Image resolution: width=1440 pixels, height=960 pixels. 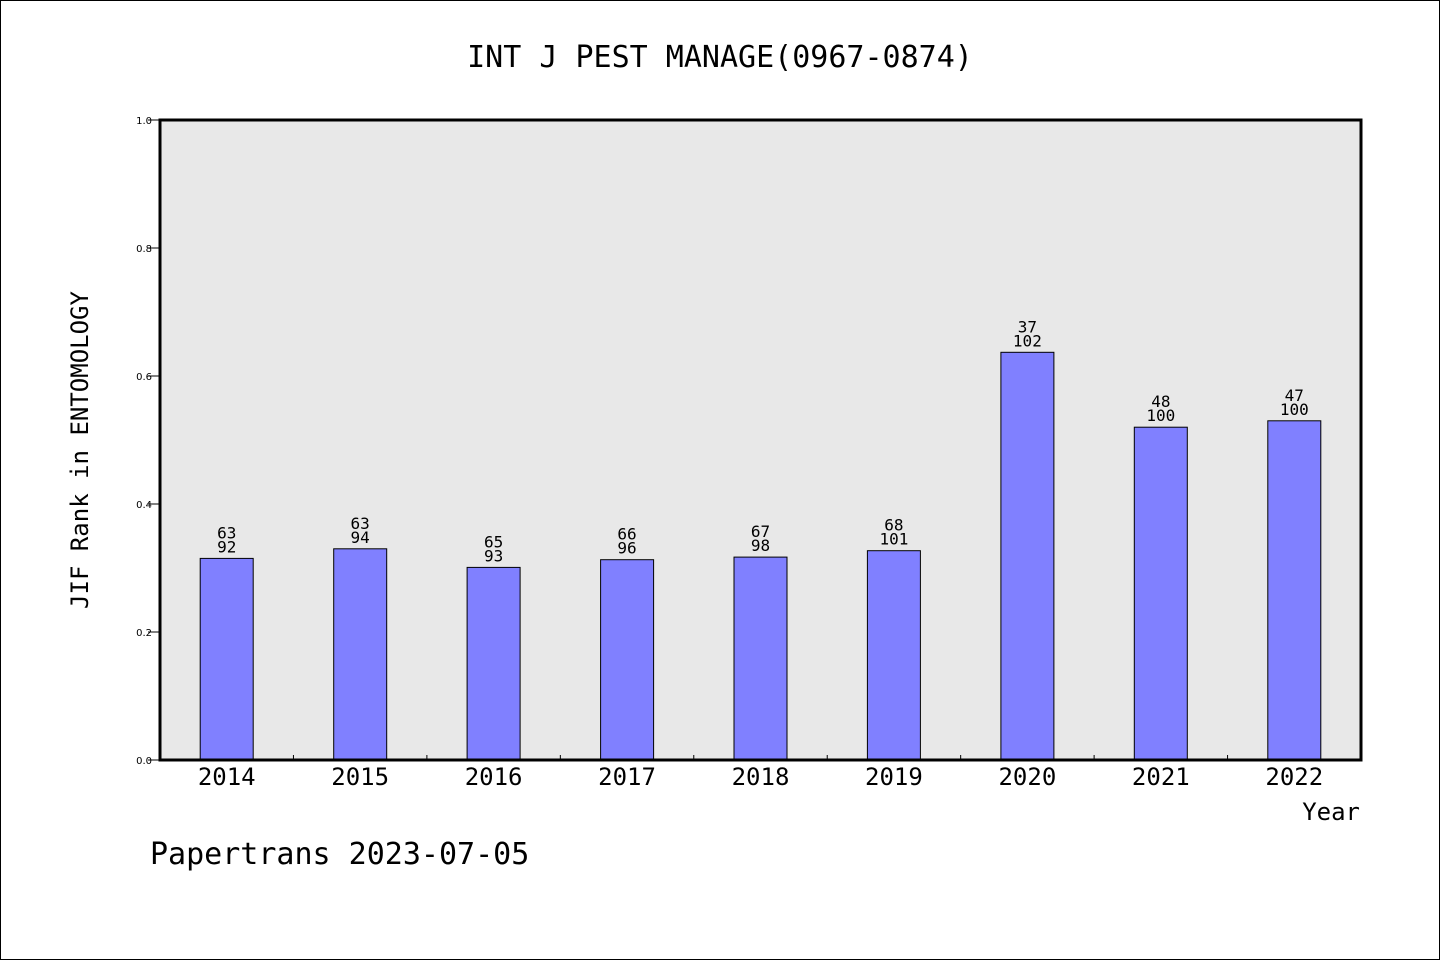 What do you see at coordinates (626, 534) in the screenshot?
I see `bar-rank-label-2017: 66` at bounding box center [626, 534].